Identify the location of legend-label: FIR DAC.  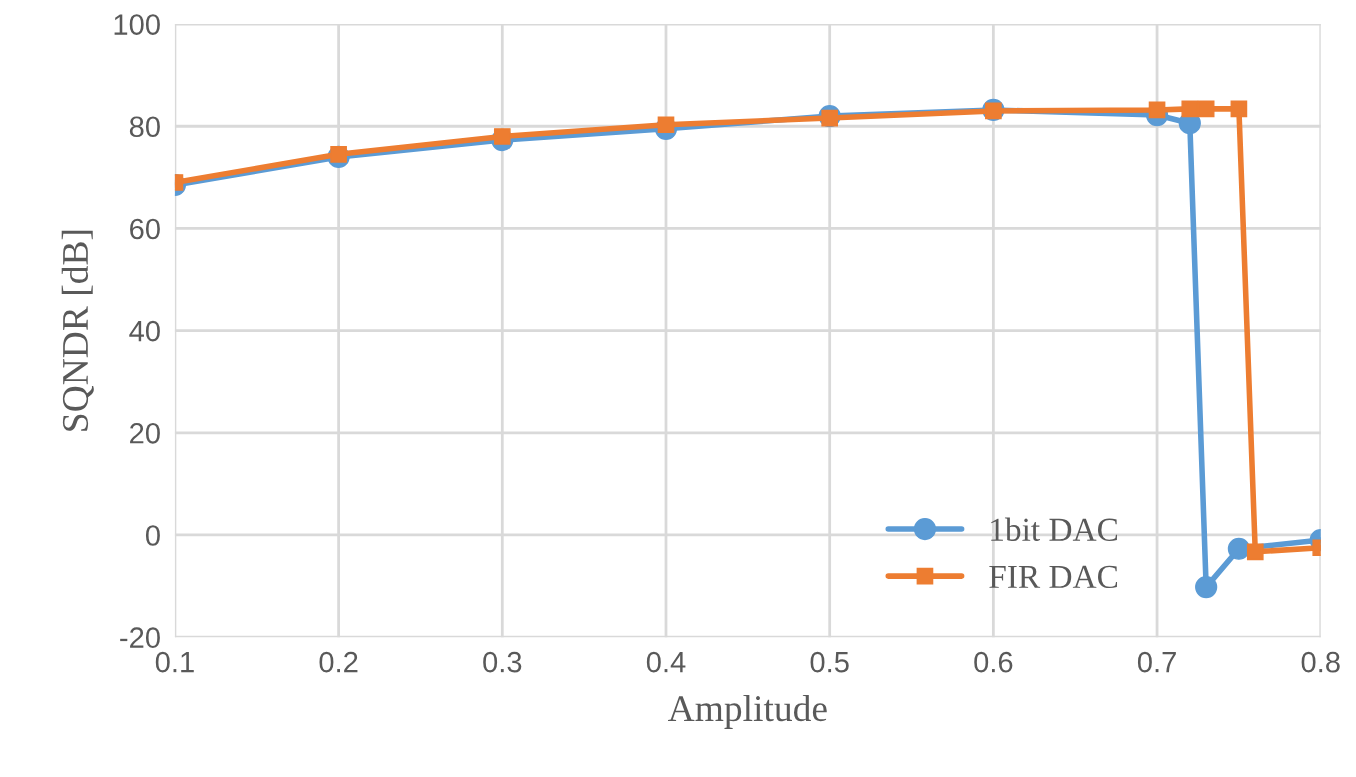
(1053, 577).